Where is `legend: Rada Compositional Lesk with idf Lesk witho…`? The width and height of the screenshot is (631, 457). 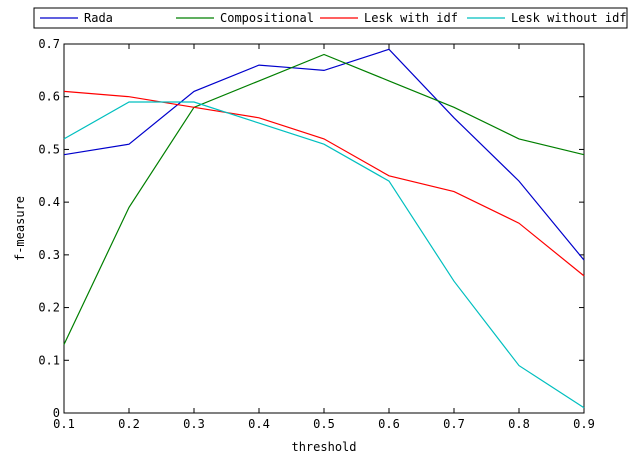 legend: Rada Compositional Lesk with idf Lesk witho… is located at coordinates (330, 18).